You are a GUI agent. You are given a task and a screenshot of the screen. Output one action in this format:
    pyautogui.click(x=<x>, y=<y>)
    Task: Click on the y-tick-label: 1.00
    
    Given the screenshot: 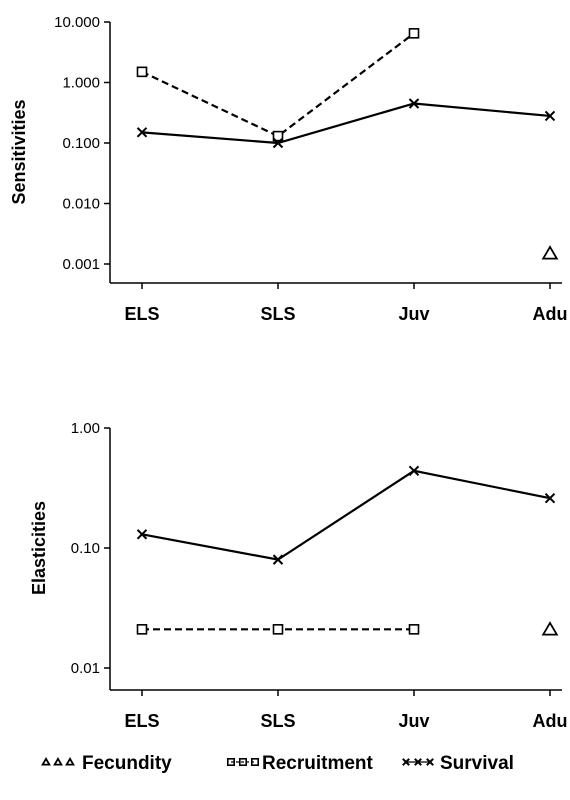 What is the action you would take?
    pyautogui.click(x=85, y=428)
    